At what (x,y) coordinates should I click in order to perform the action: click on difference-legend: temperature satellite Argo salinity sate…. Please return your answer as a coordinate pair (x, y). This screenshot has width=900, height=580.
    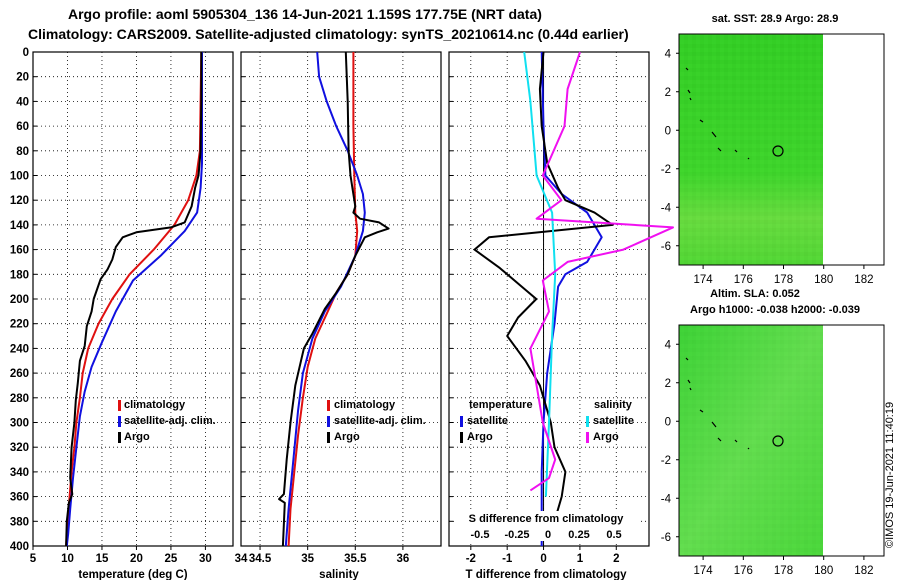
    Looking at the image, I should click on (547, 421).